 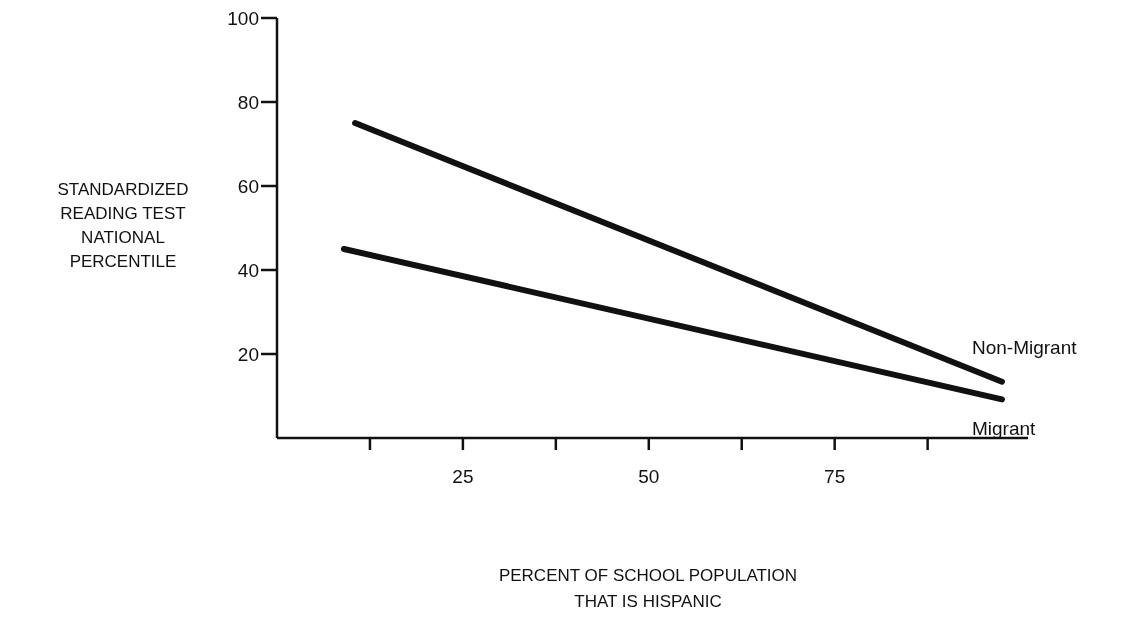 What do you see at coordinates (248, 186) in the screenshot?
I see `y-tick-label: 60` at bounding box center [248, 186].